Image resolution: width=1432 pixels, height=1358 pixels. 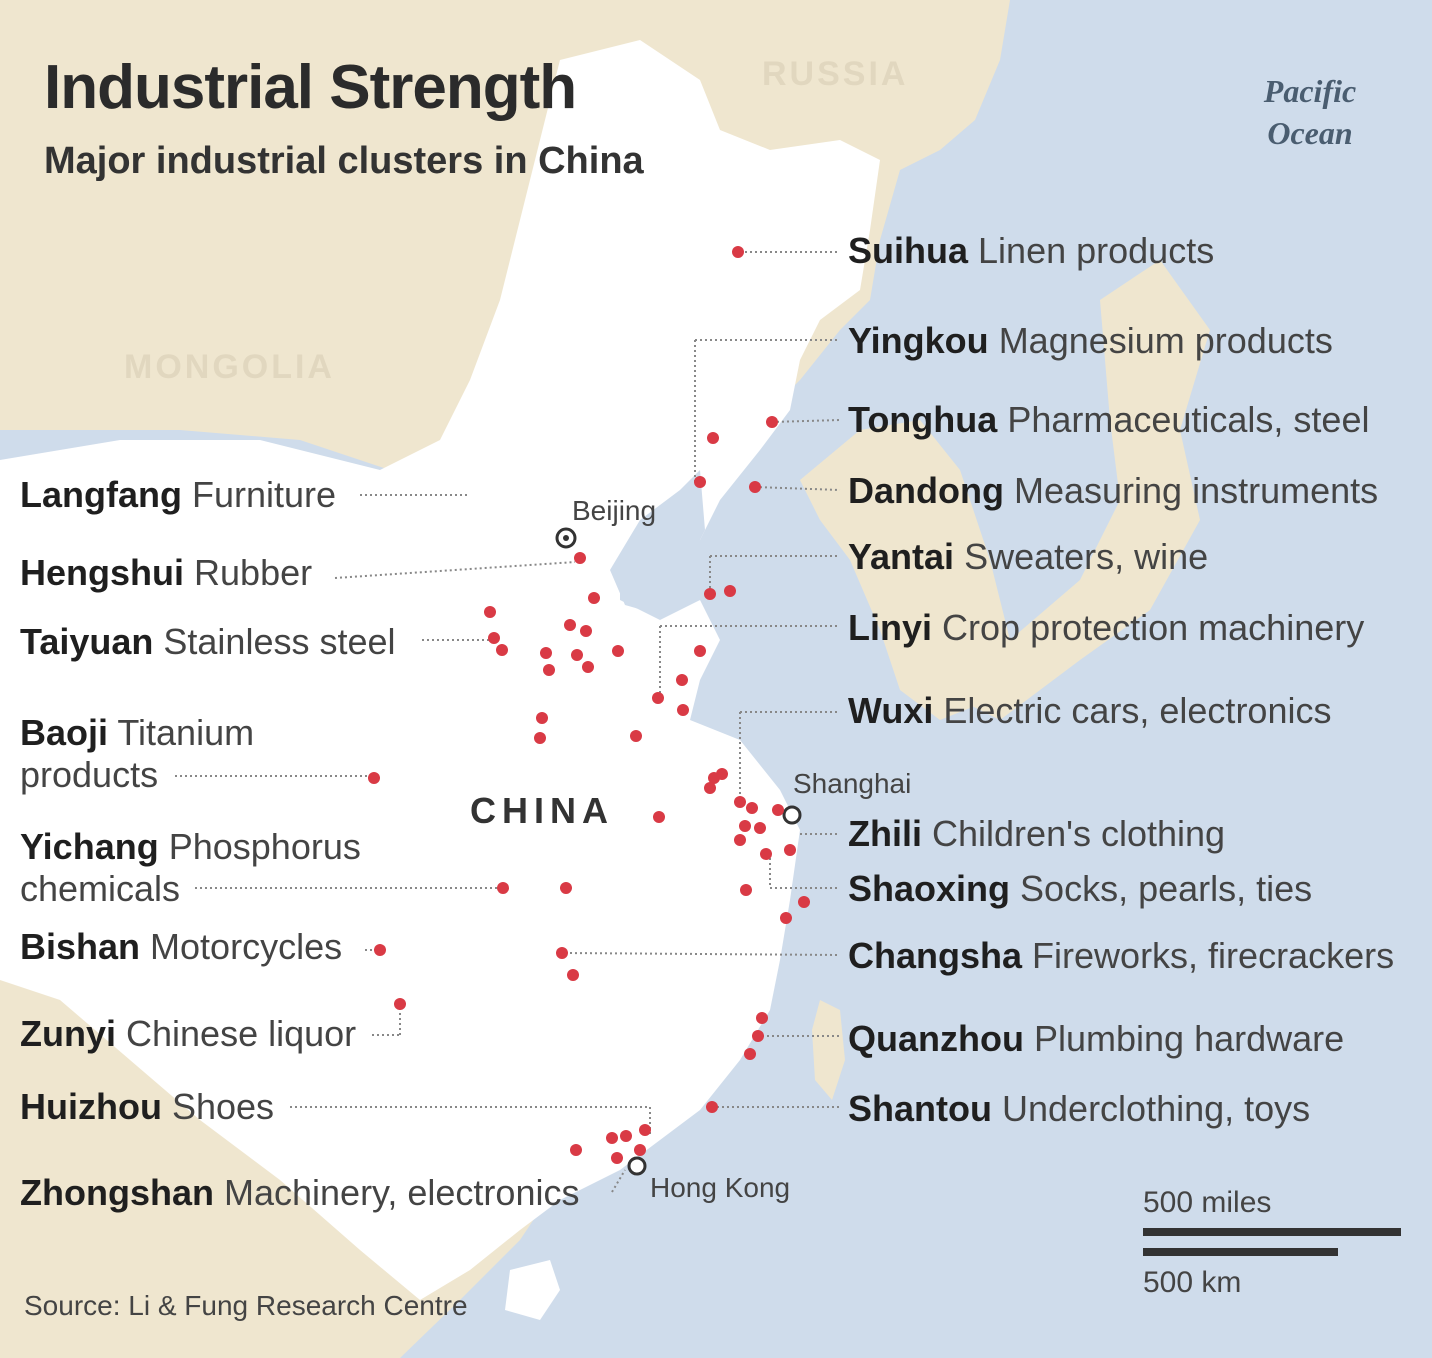 I want to click on ocean-label: Pacific Ocean, so click(x=1310, y=112).